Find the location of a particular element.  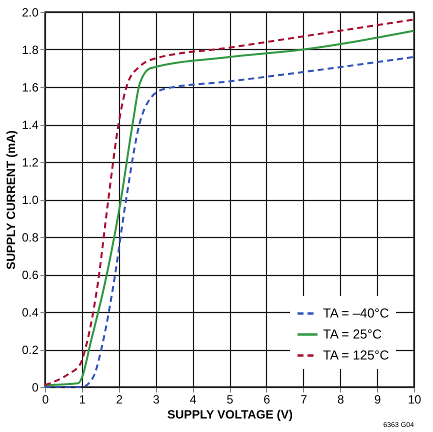

y-tick-label: 1.6 is located at coordinates (30, 87).